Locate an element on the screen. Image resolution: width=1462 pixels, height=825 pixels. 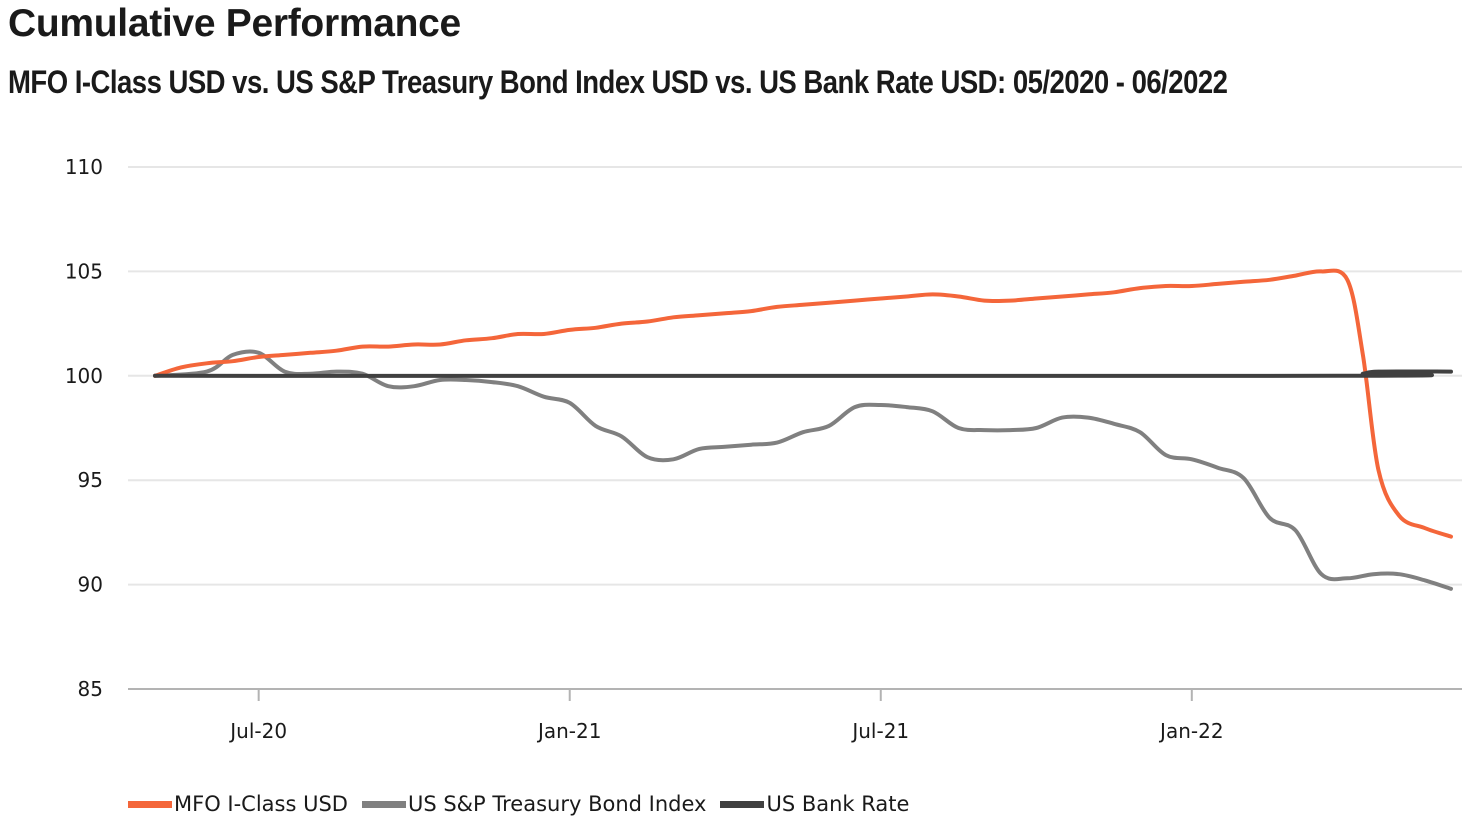
legend-item-mfo: MFO I-Class USD is located at coordinates (238, 804).